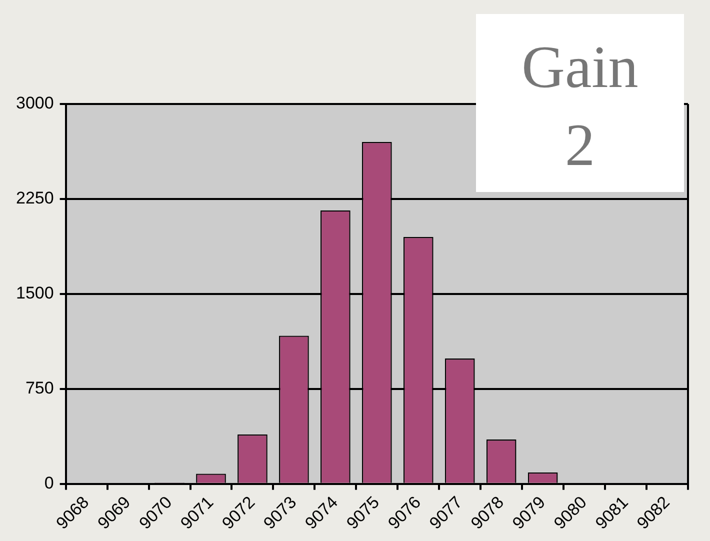  What do you see at coordinates (580, 103) in the screenshot?
I see `chart-title: Gain 2` at bounding box center [580, 103].